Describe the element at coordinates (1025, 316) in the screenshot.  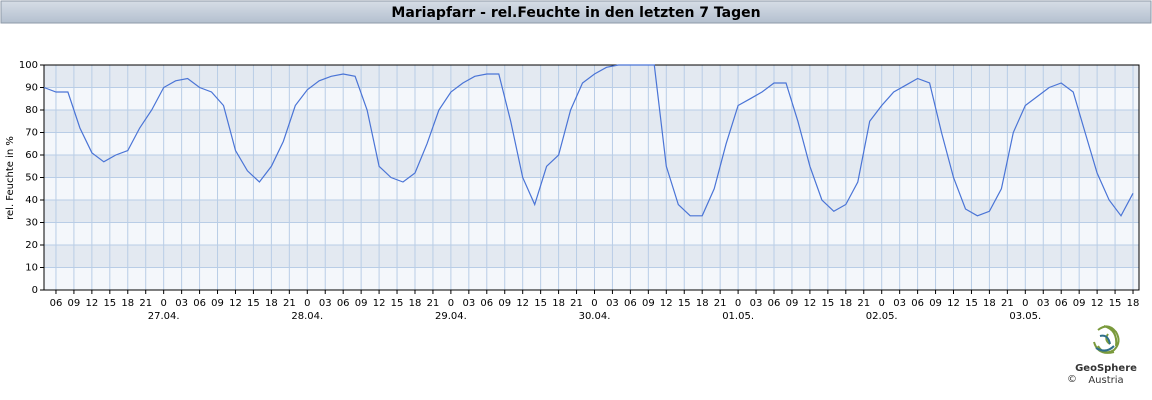
I see `x-date-label: 03.05.` at that location.